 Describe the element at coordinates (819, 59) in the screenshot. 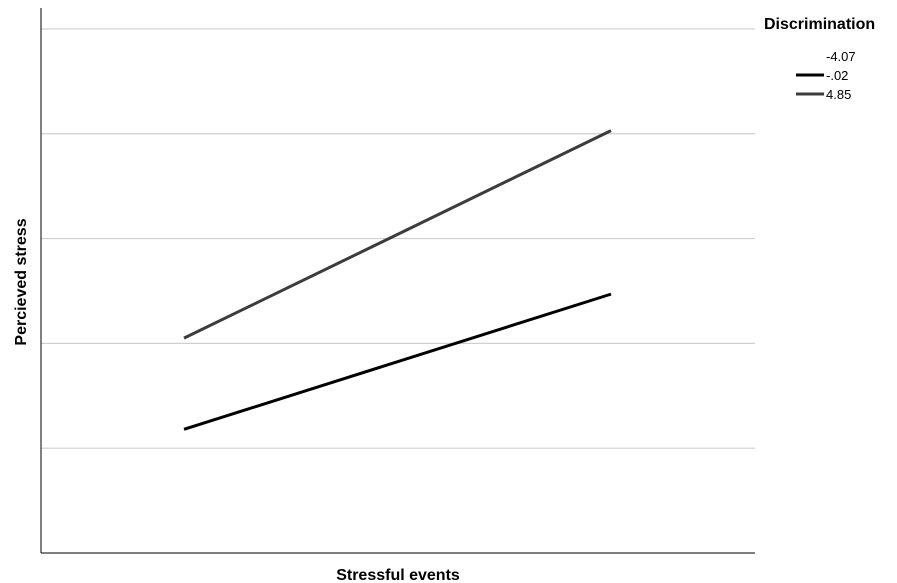

I see `legend: Discrimination -4.07 -.02 4.85` at that location.